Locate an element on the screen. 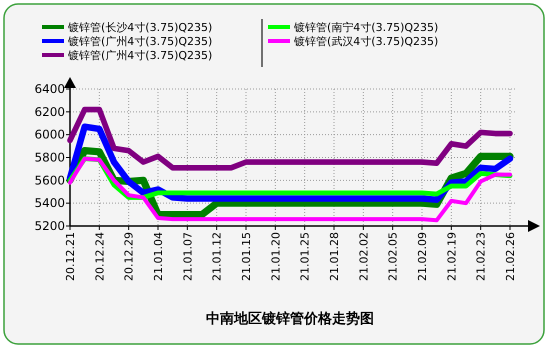  x-tick-label: 20.12.29 is located at coordinates (129, 256).